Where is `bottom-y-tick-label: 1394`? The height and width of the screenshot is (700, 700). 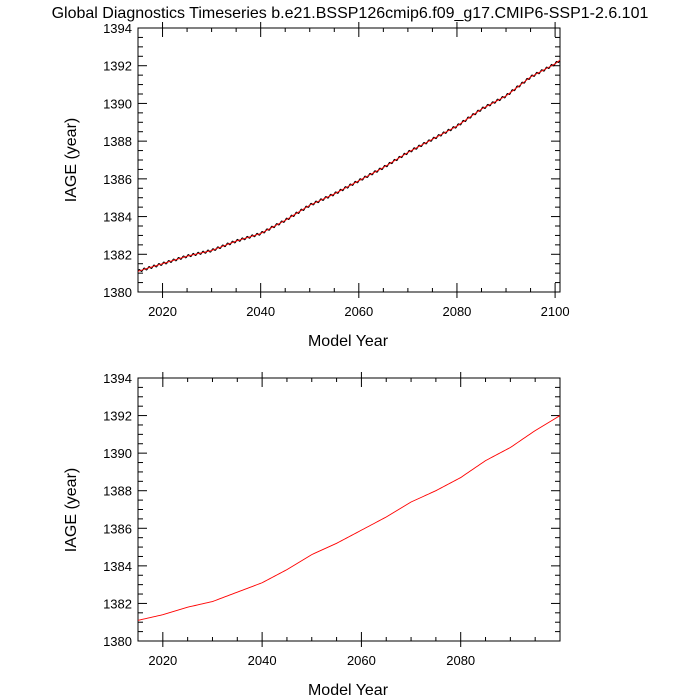 bottom-y-tick-label: 1394 is located at coordinates (117, 378).